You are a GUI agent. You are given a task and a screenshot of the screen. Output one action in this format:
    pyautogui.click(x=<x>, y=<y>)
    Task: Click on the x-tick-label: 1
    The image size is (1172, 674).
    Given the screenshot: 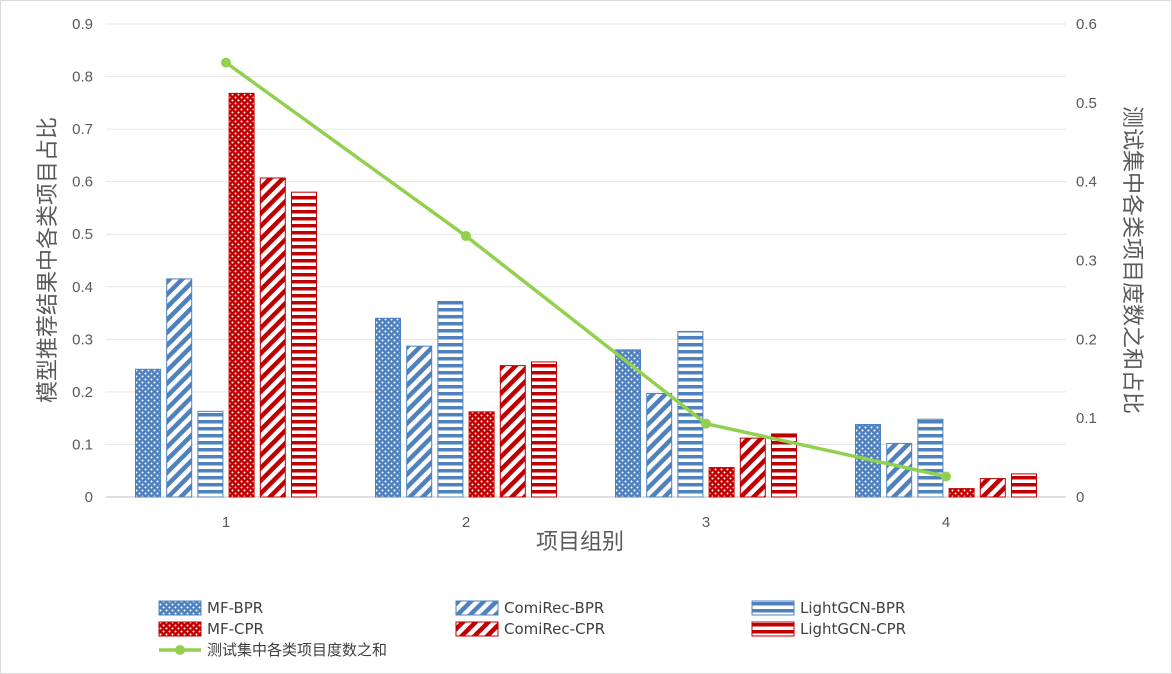 What is the action you would take?
    pyautogui.click(x=226, y=522)
    